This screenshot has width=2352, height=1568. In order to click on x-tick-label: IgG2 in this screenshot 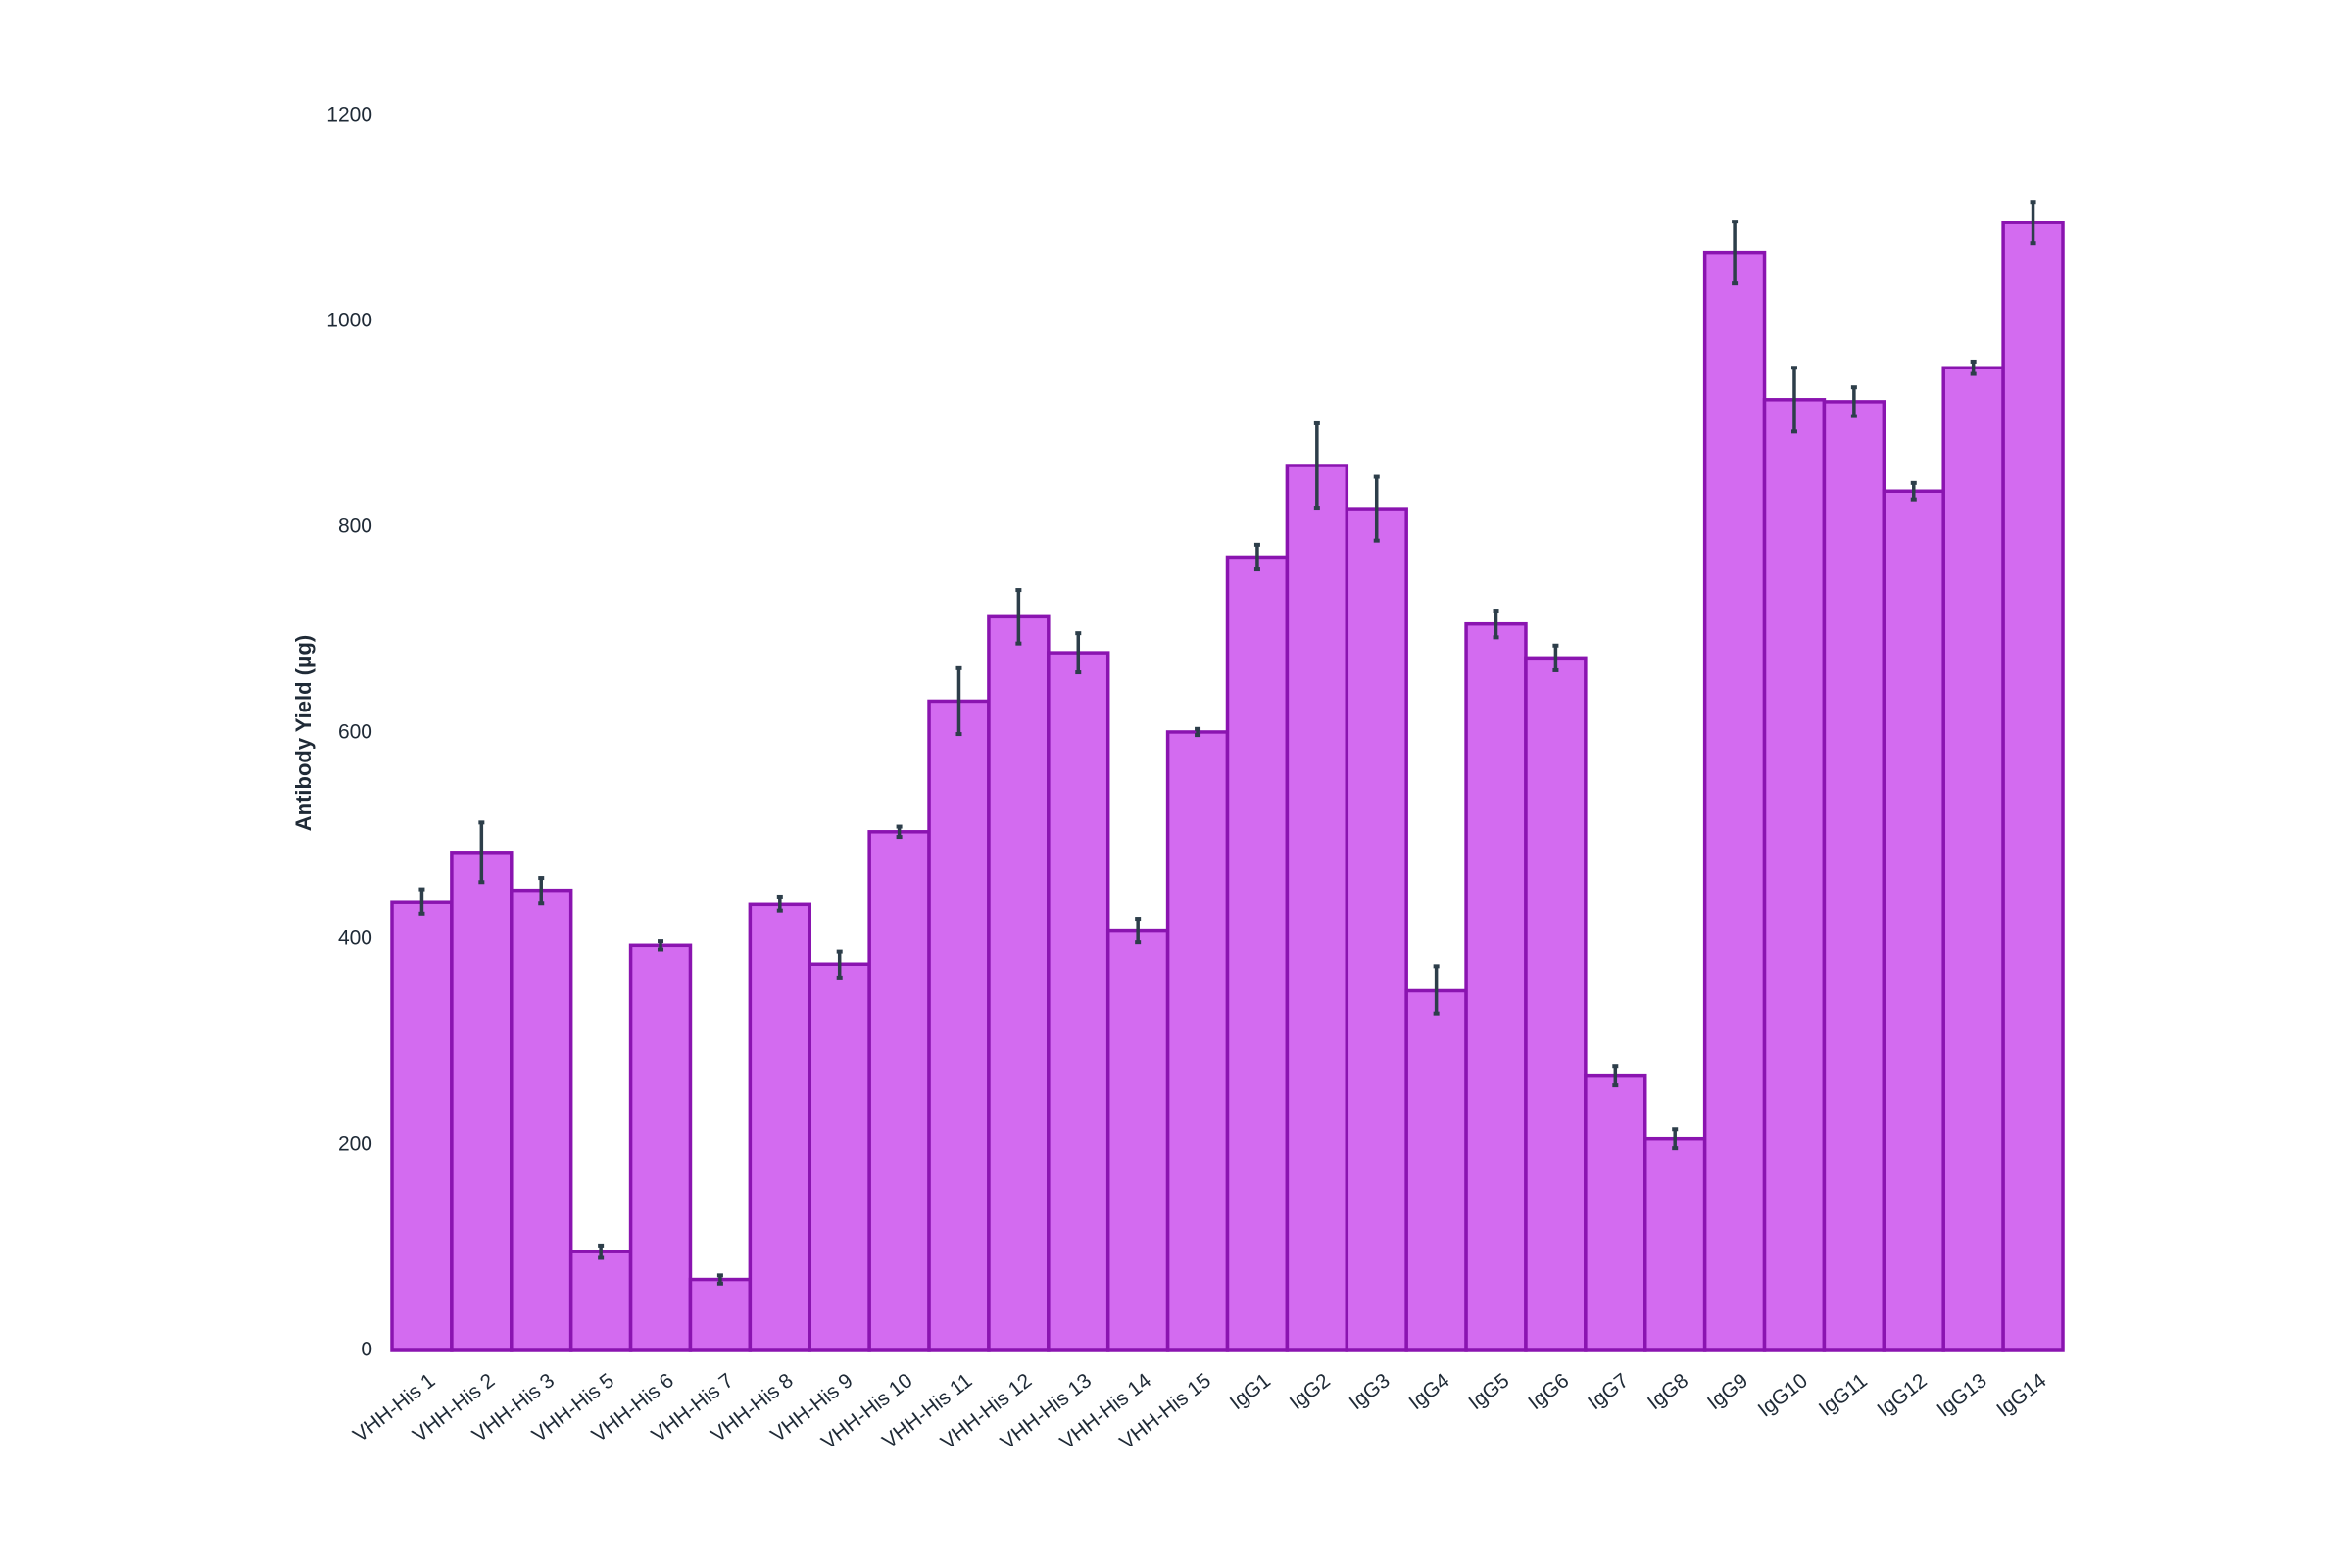, I will do `click(1310, 1391)`.